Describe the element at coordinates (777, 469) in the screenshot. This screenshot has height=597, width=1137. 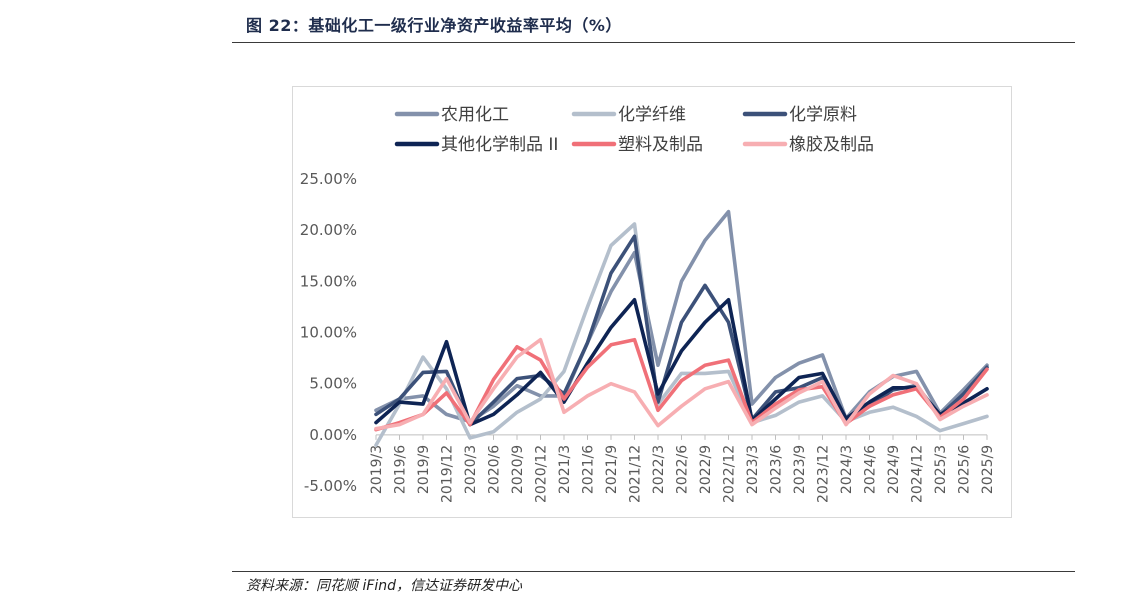
I see `x-tick-label: 2023/6` at that location.